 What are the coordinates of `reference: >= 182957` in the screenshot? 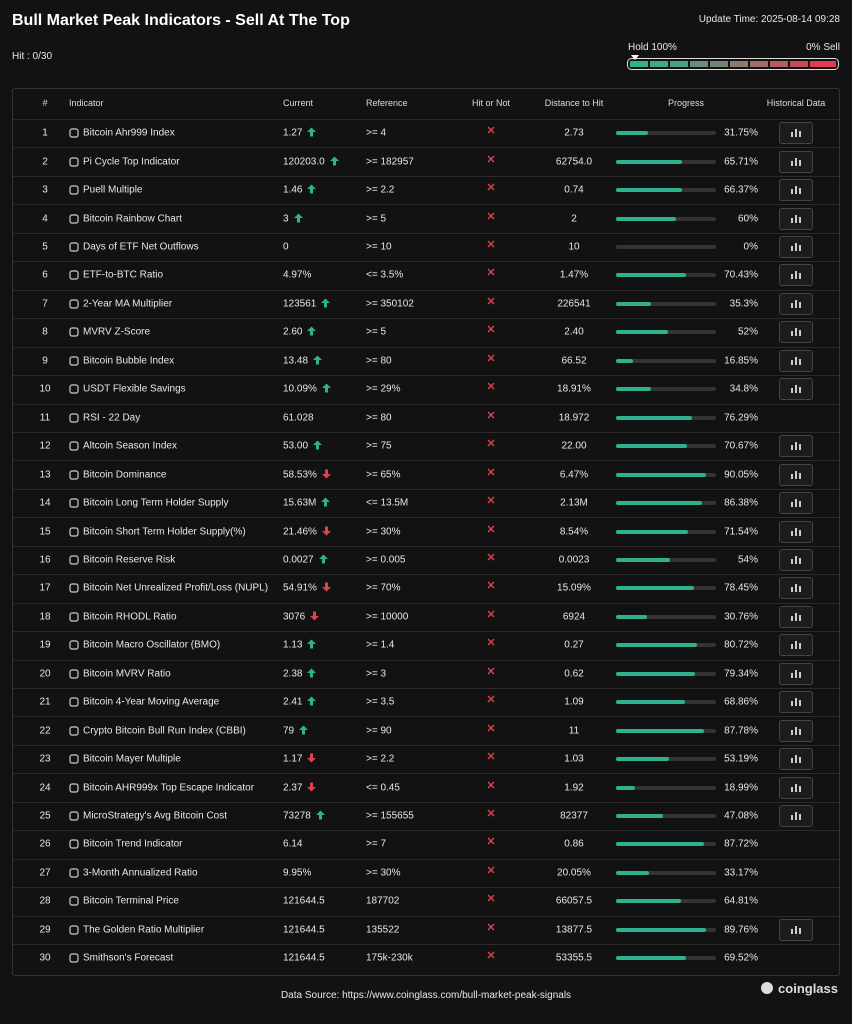 It's located at (390, 162).